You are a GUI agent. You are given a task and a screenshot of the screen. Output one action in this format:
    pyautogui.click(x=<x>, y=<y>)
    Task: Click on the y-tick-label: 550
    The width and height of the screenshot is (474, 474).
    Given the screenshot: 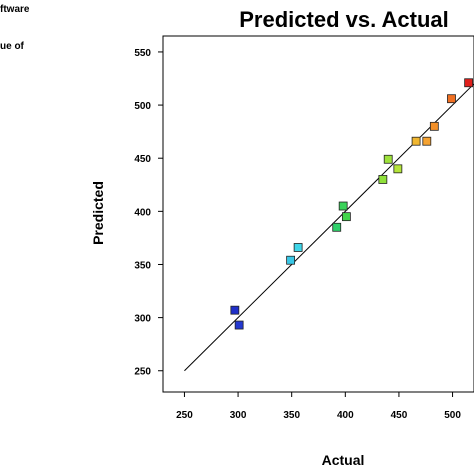 What is the action you would take?
    pyautogui.click(x=142, y=53)
    